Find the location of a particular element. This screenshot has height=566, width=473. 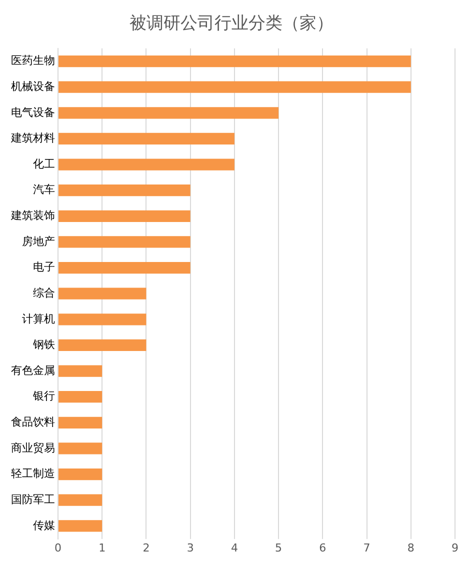

x-tick-label: 5 is located at coordinates (278, 547).